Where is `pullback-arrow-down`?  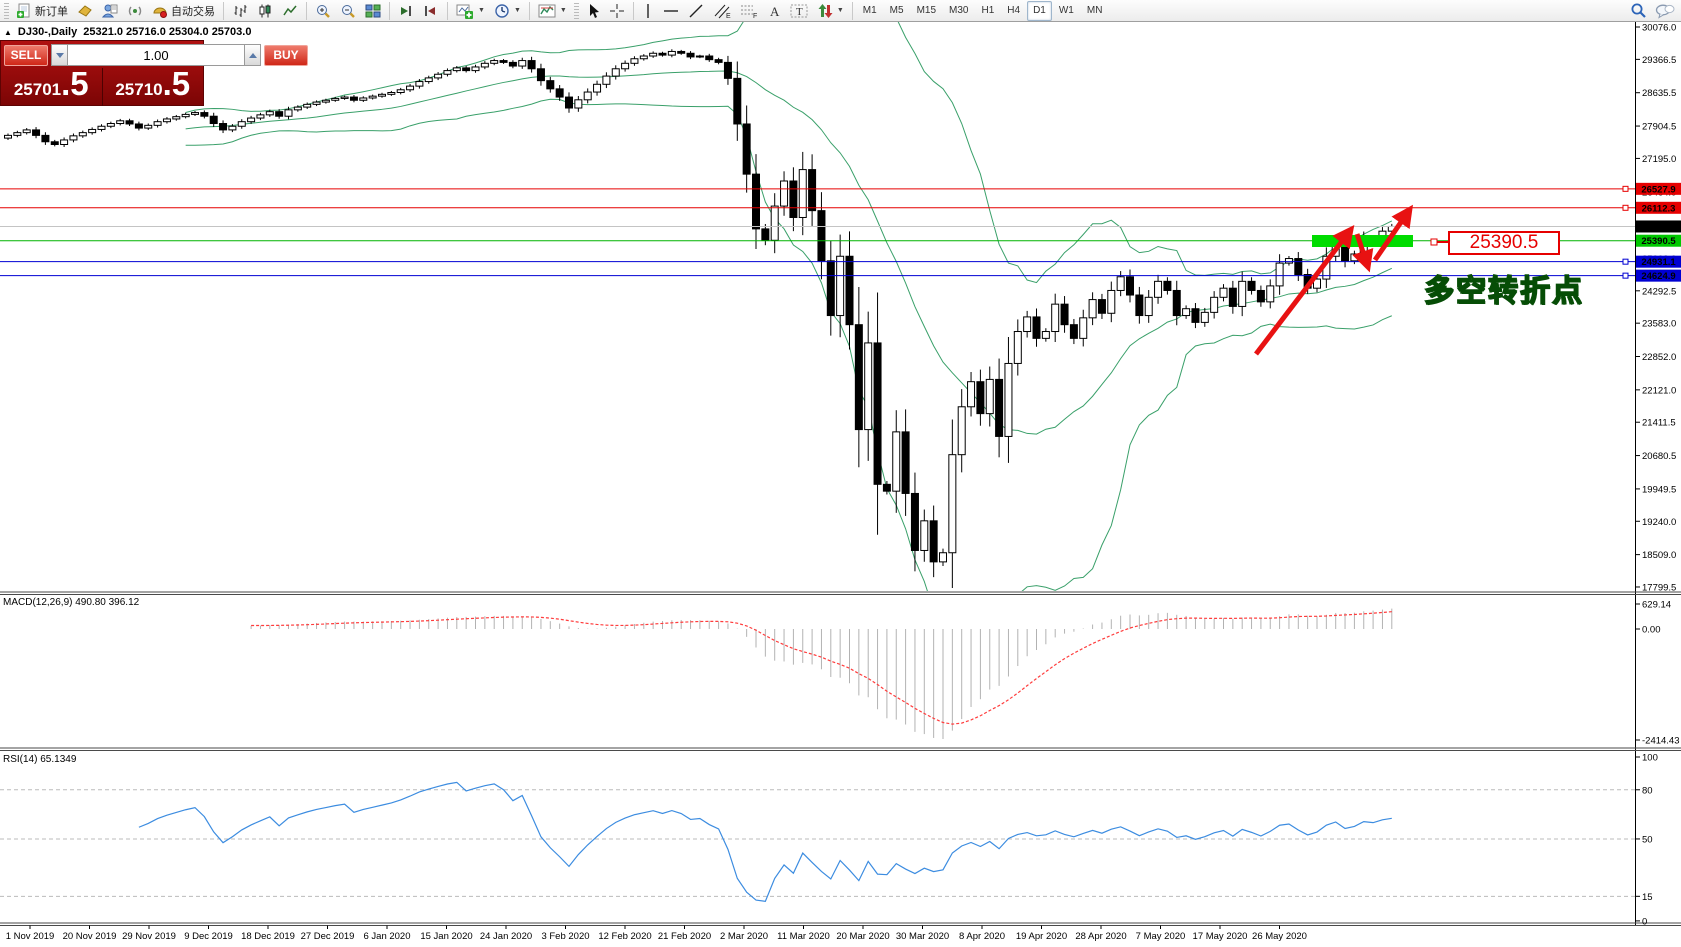
pullback-arrow-down is located at coordinates (1363, 253).